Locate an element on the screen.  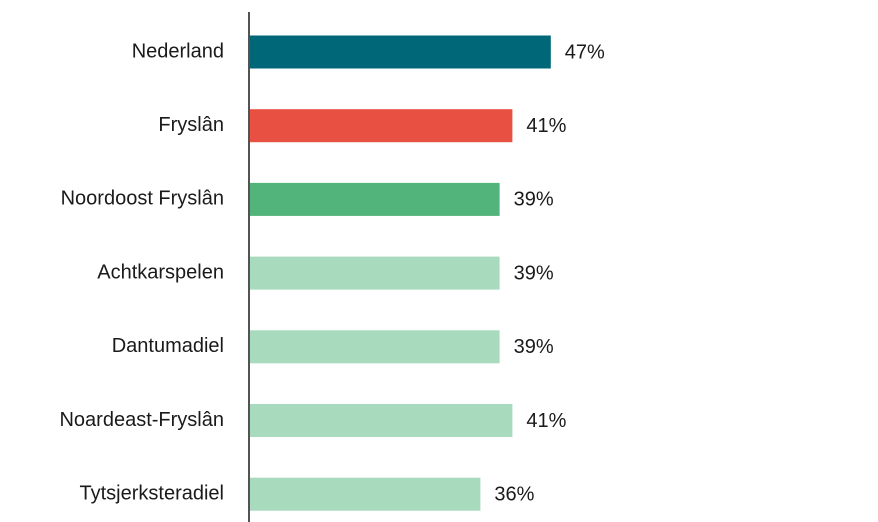
category-label: Achtkarspelen is located at coordinates (160, 272).